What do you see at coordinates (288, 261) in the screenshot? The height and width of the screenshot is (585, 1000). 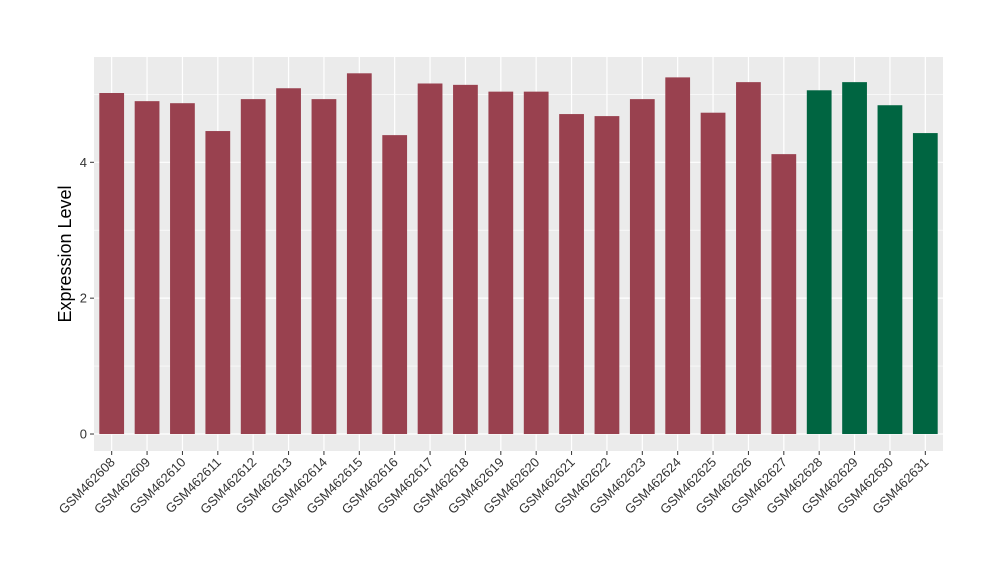 I see `bar-GSM462613` at bounding box center [288, 261].